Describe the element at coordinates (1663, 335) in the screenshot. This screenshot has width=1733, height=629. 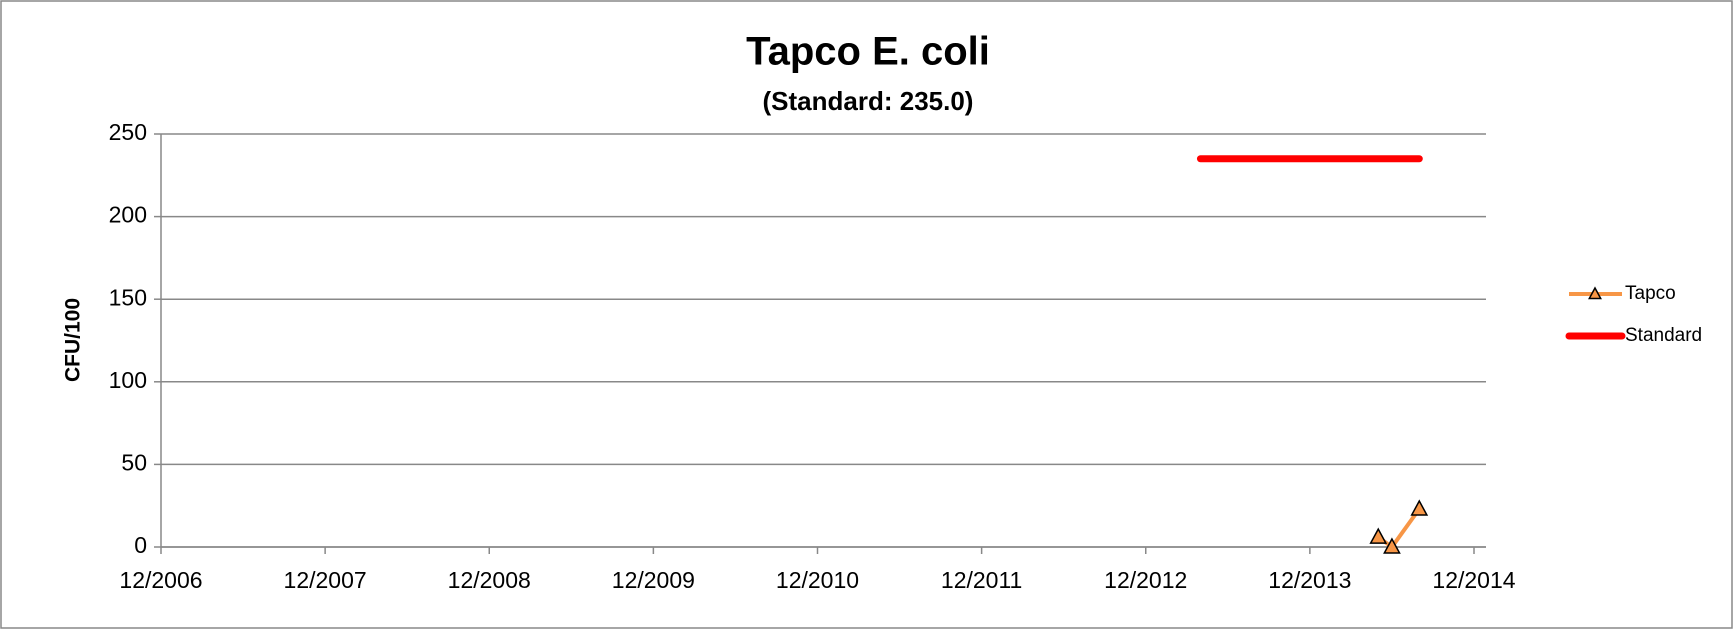
I see `legend-label: Standard` at that location.